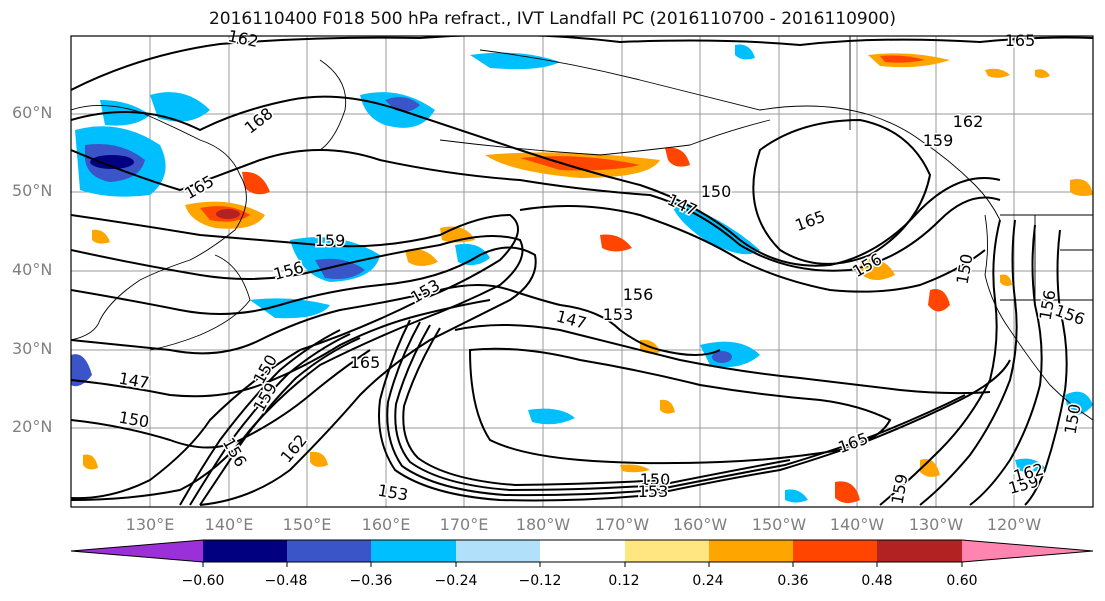 This screenshot has width=1105, height=601. What do you see at coordinates (842, 191) in the screenshot?
I see `contour-159-loop` at bounding box center [842, 191].